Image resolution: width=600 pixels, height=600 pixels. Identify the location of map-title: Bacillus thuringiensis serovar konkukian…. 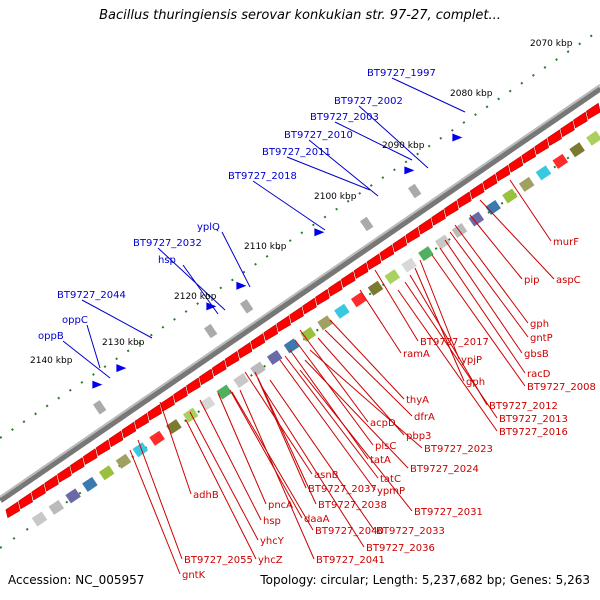
(300, 15).